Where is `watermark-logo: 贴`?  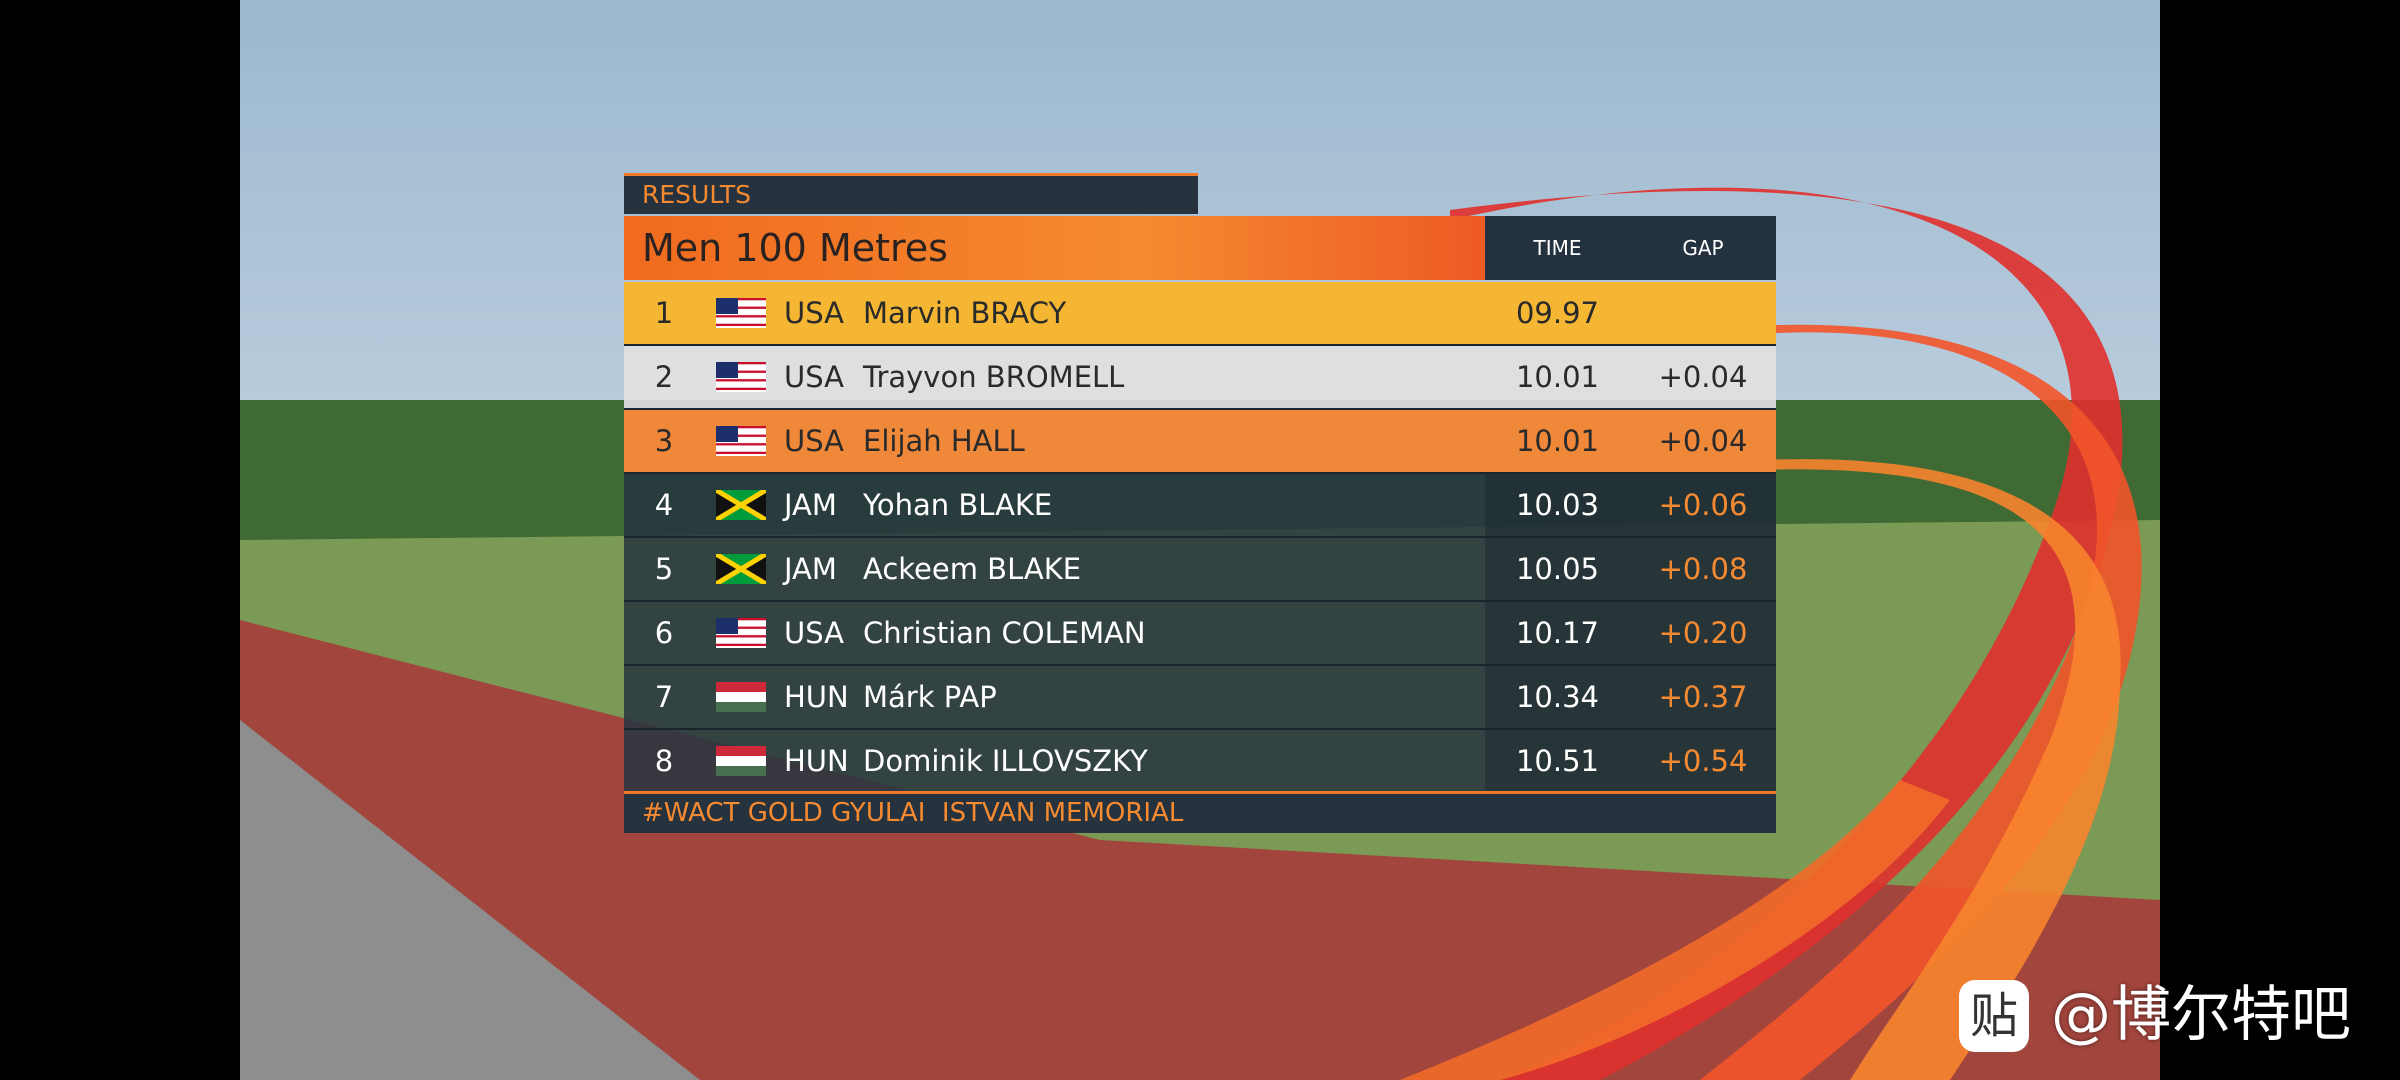 watermark-logo: 贴 is located at coordinates (1994, 1016).